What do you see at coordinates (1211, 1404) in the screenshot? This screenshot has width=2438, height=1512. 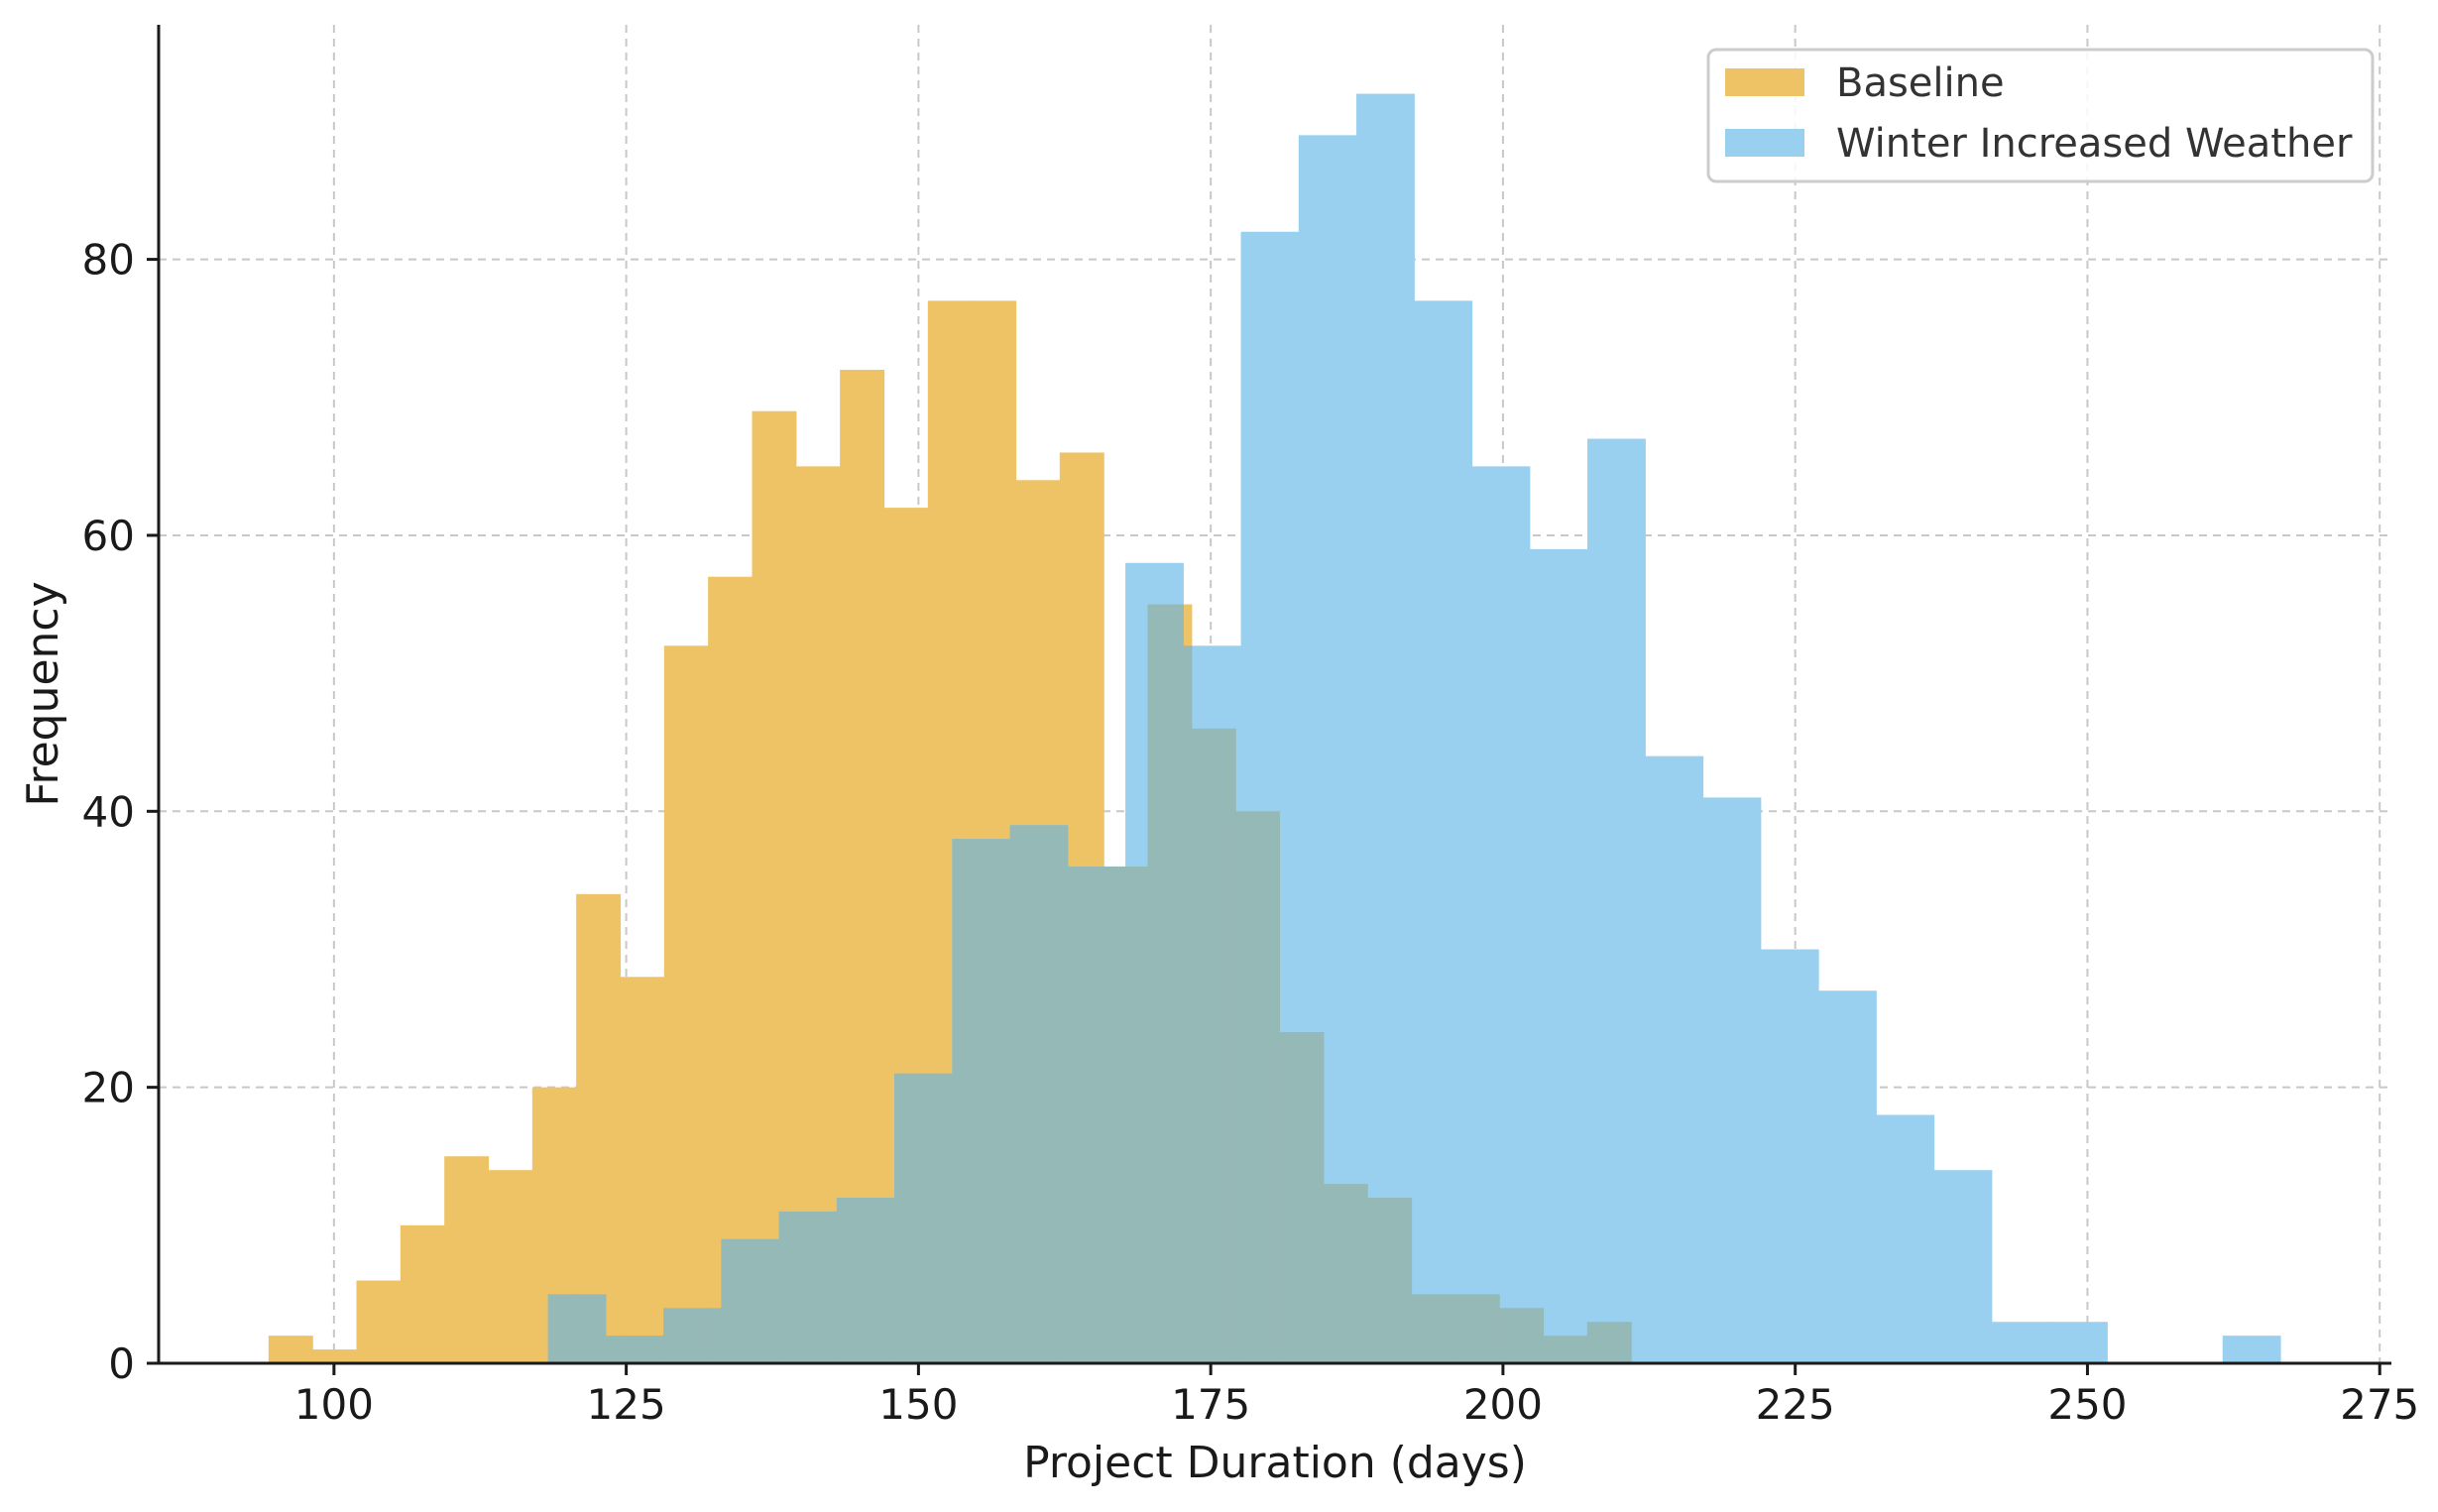 I see `x-tick-label: 175` at bounding box center [1211, 1404].